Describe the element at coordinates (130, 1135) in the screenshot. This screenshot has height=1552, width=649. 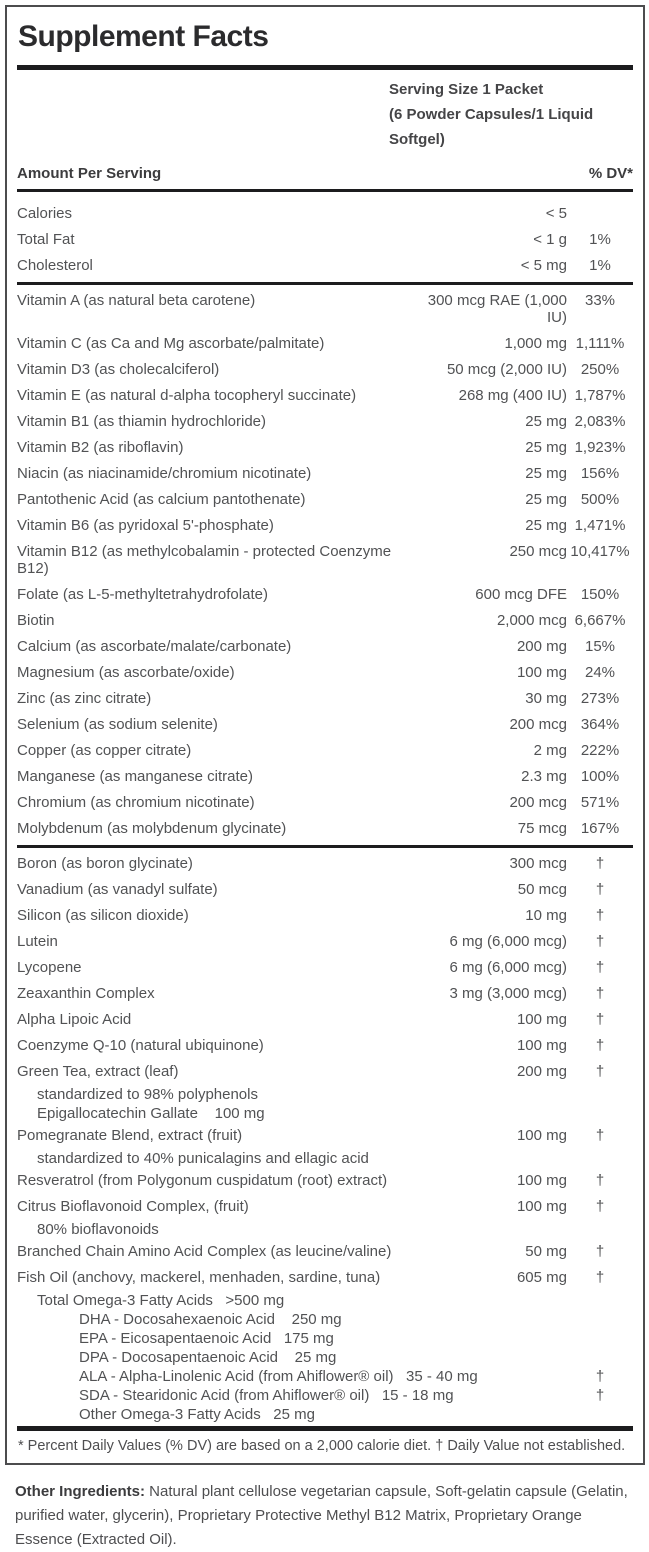
I see `nutrient-name: Pomegranate Blend, extract (fruit)` at that location.